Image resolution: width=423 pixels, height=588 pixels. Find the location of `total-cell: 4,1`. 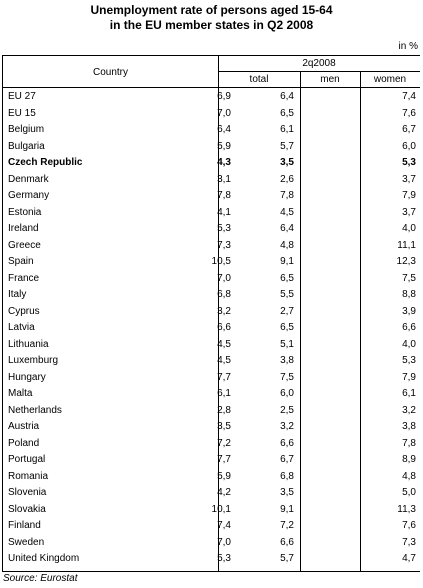

total-cell: 4,1 is located at coordinates (224, 212).